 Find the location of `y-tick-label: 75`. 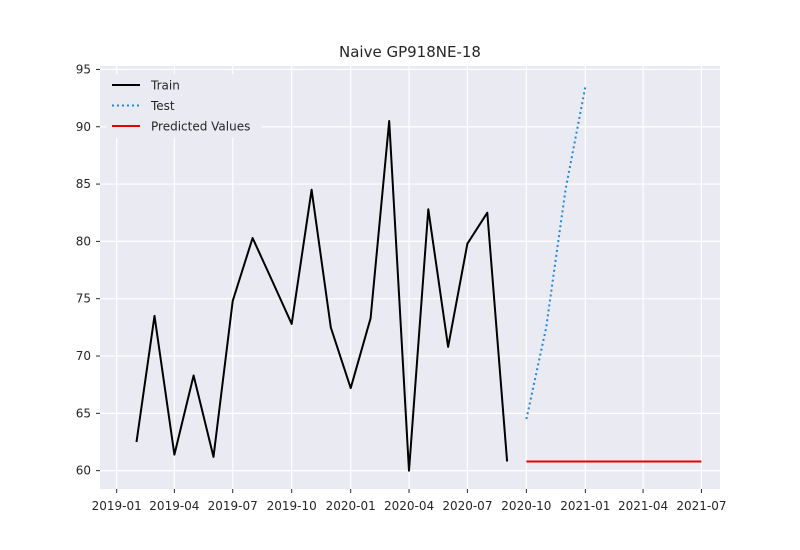

y-tick-label: 75 is located at coordinates (83, 299).